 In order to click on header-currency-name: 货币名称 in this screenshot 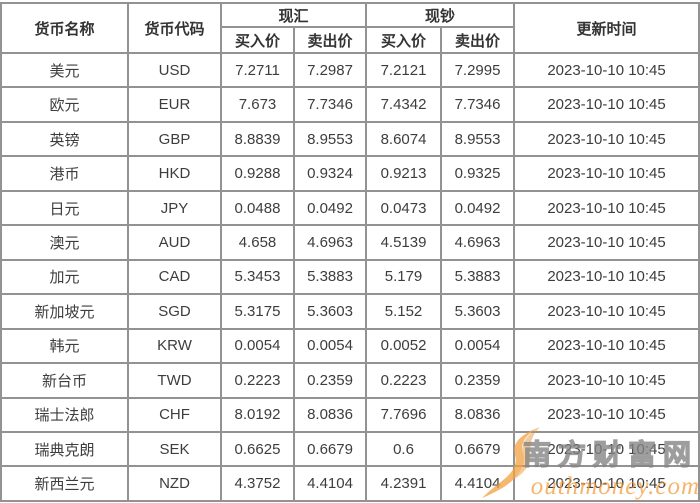, I will do `click(64, 28)`.